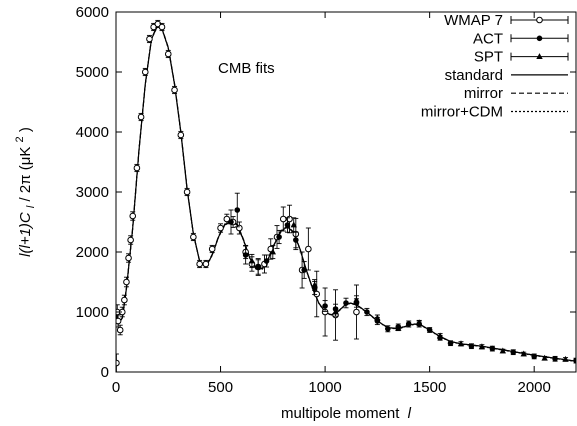 This screenshot has height=426, width=577. What do you see at coordinates (92, 12) in the screenshot?
I see `y-tick-label: 6000` at bounding box center [92, 12].